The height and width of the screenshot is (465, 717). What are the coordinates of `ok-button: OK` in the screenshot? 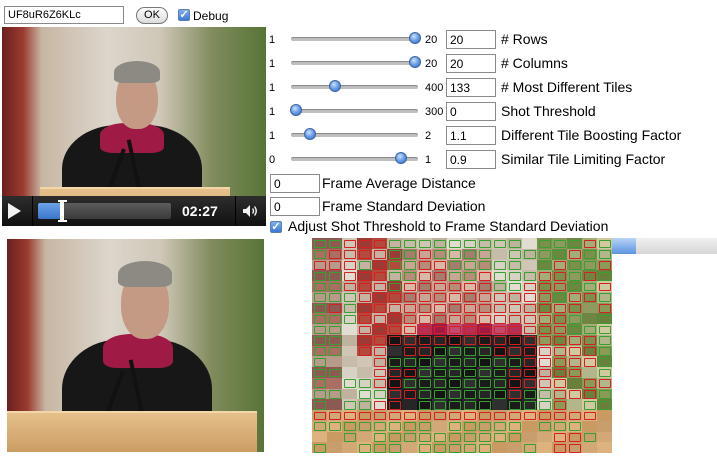 It's located at (152, 15).